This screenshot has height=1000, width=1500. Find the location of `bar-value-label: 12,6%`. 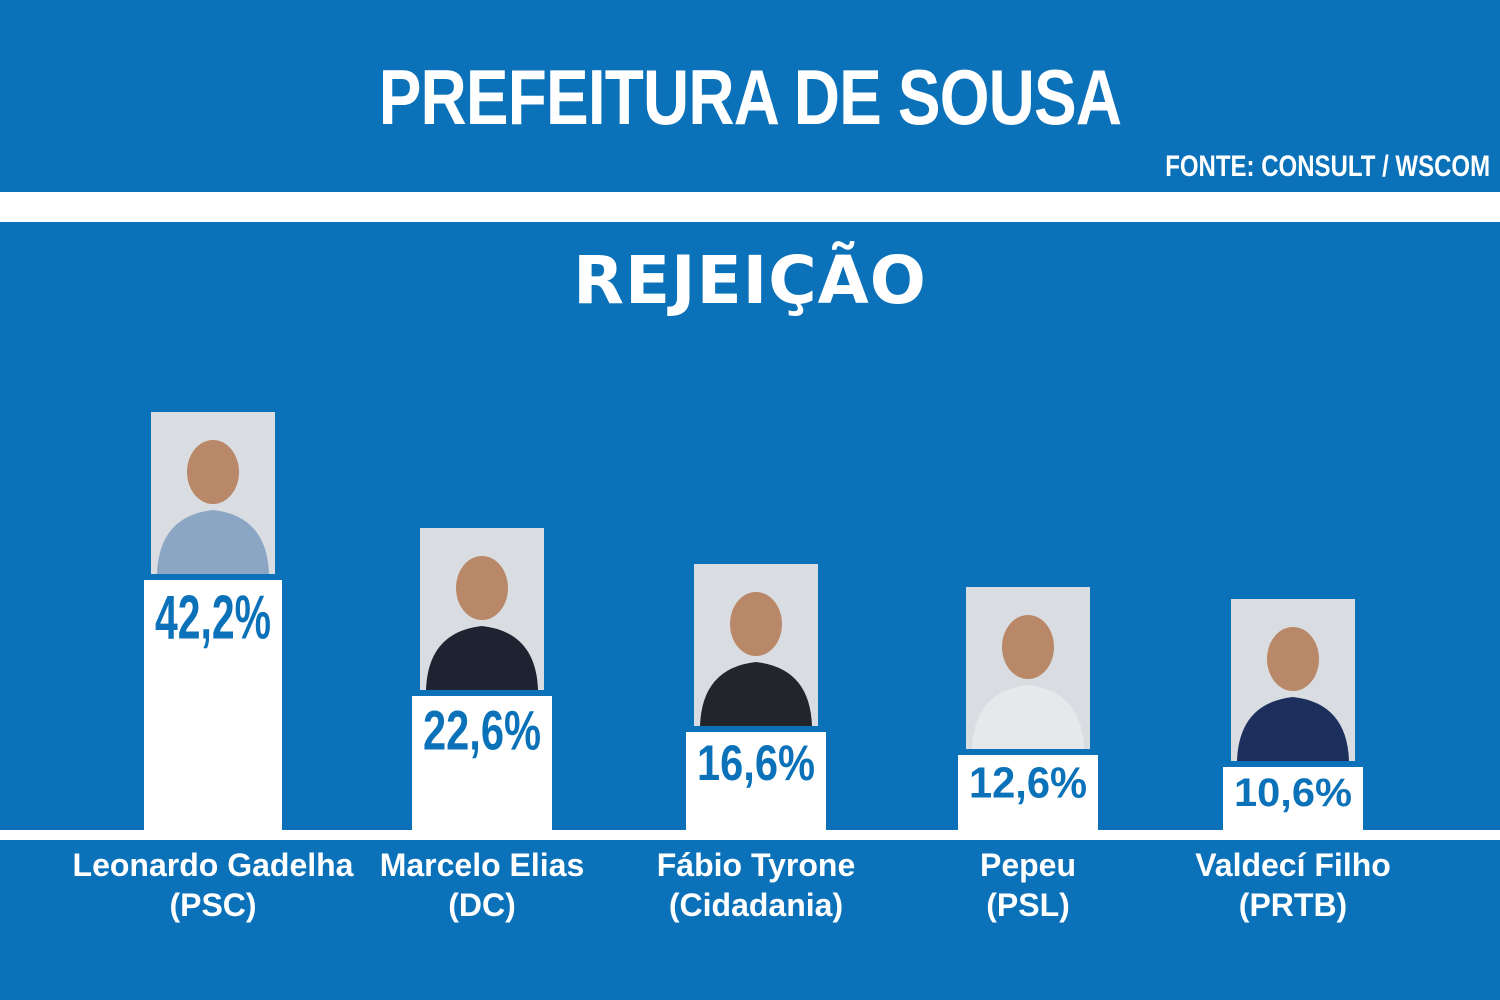

bar-value-label: 12,6% is located at coordinates (1028, 783).